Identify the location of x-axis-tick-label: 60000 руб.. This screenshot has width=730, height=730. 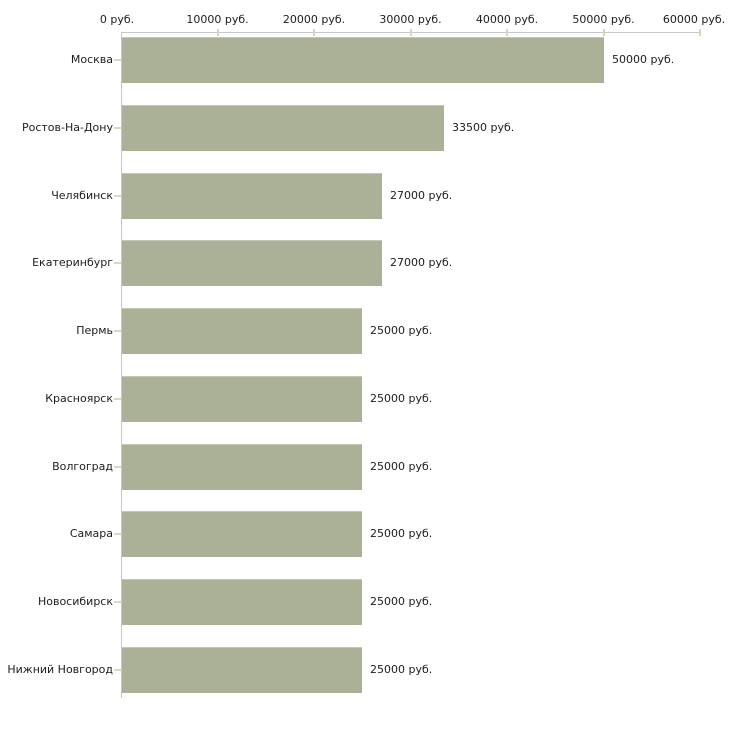
(694, 19).